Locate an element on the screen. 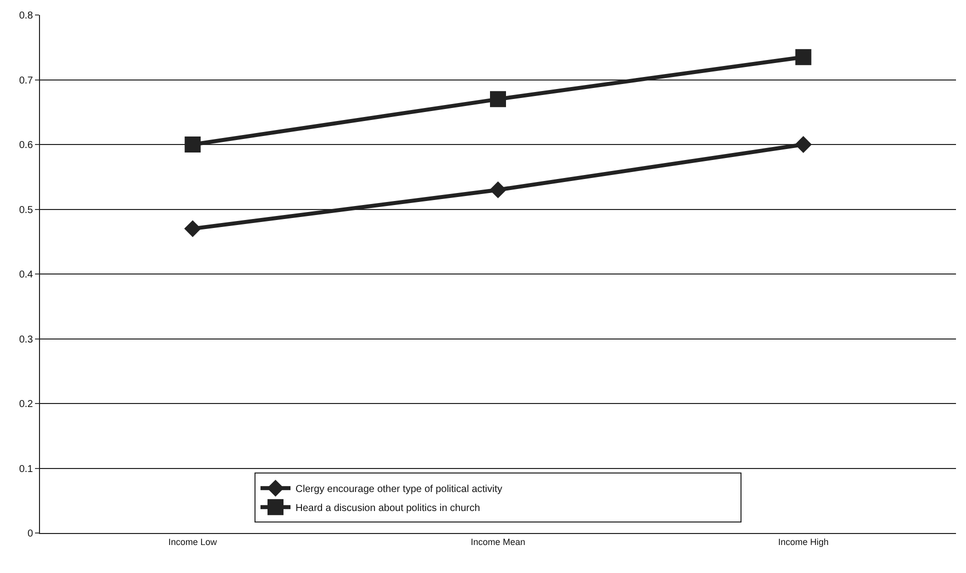 The image size is (966, 573). y-tick-label: 0.4 is located at coordinates (26, 275).